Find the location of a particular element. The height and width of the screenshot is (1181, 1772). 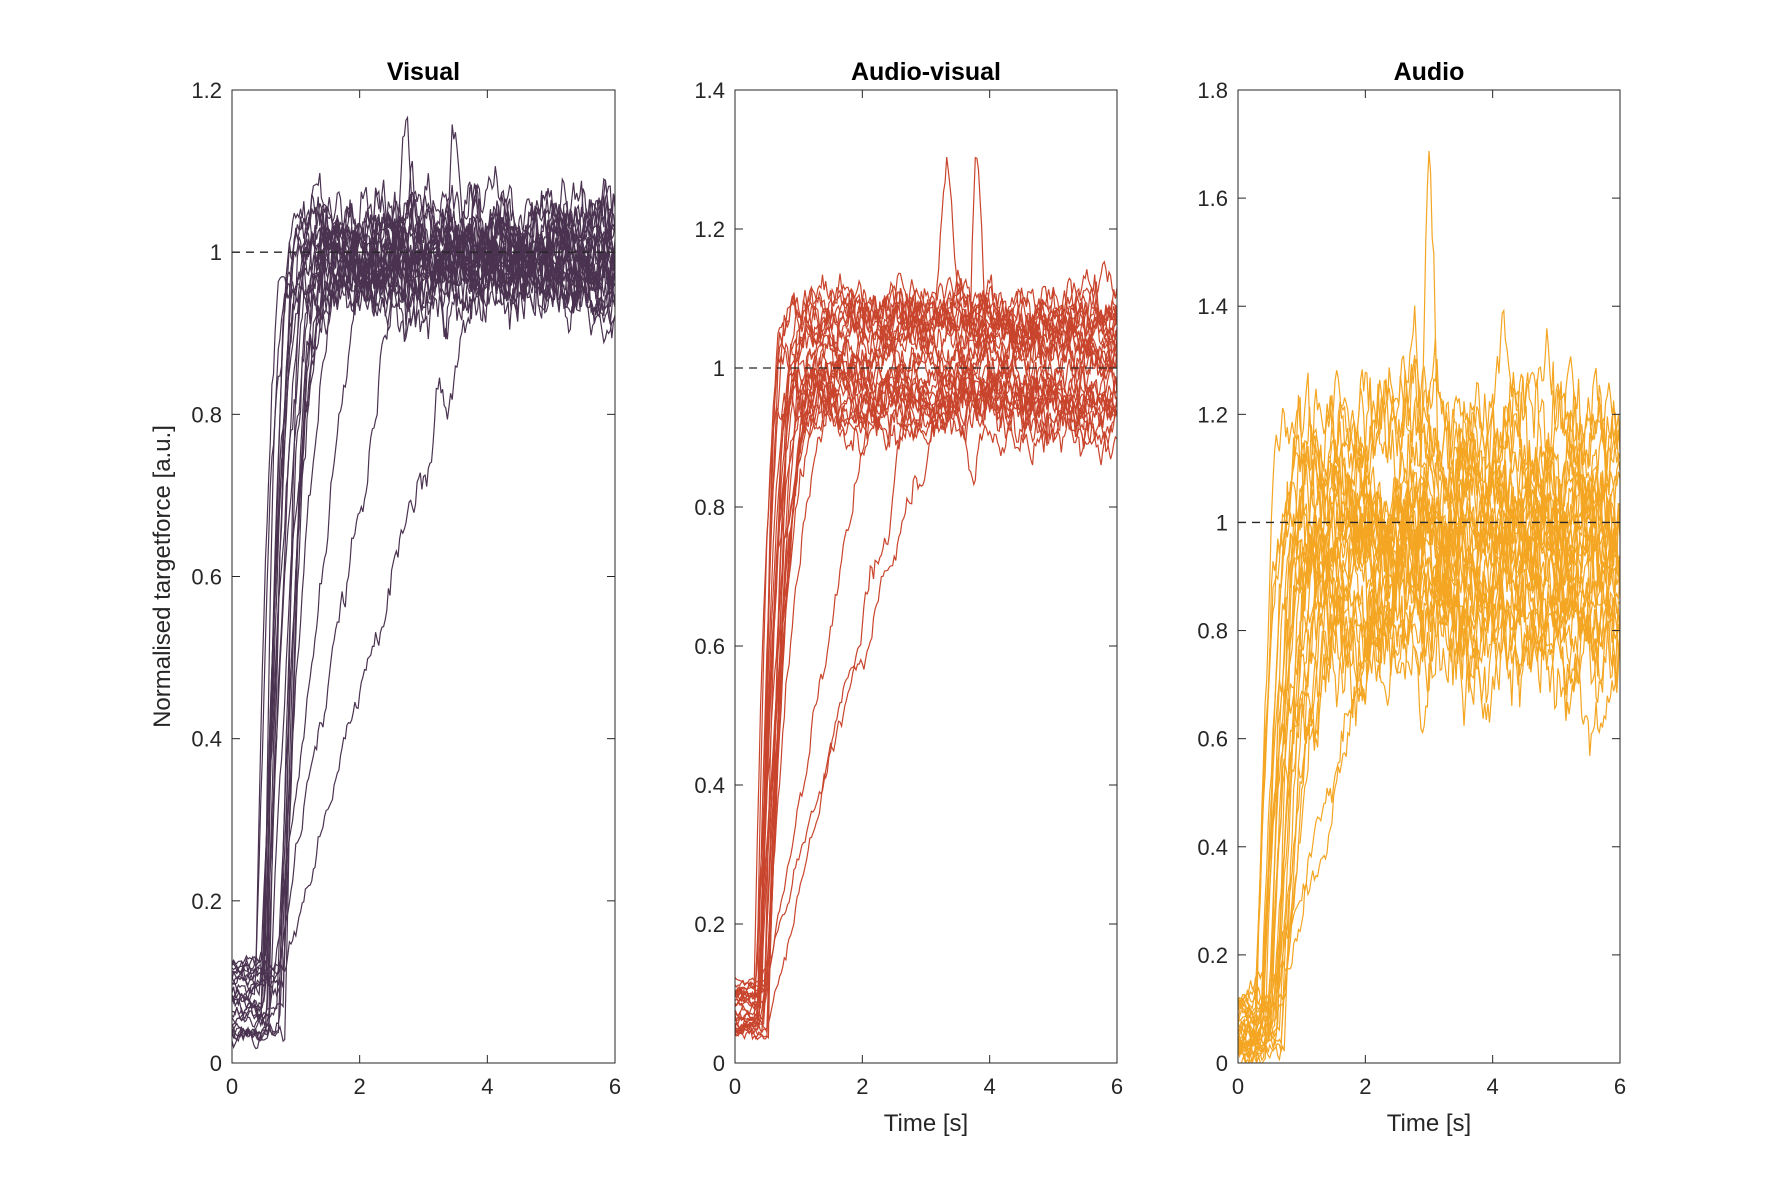

y-axis-label: Normalised targetforce [a.u.] is located at coordinates (162, 576).